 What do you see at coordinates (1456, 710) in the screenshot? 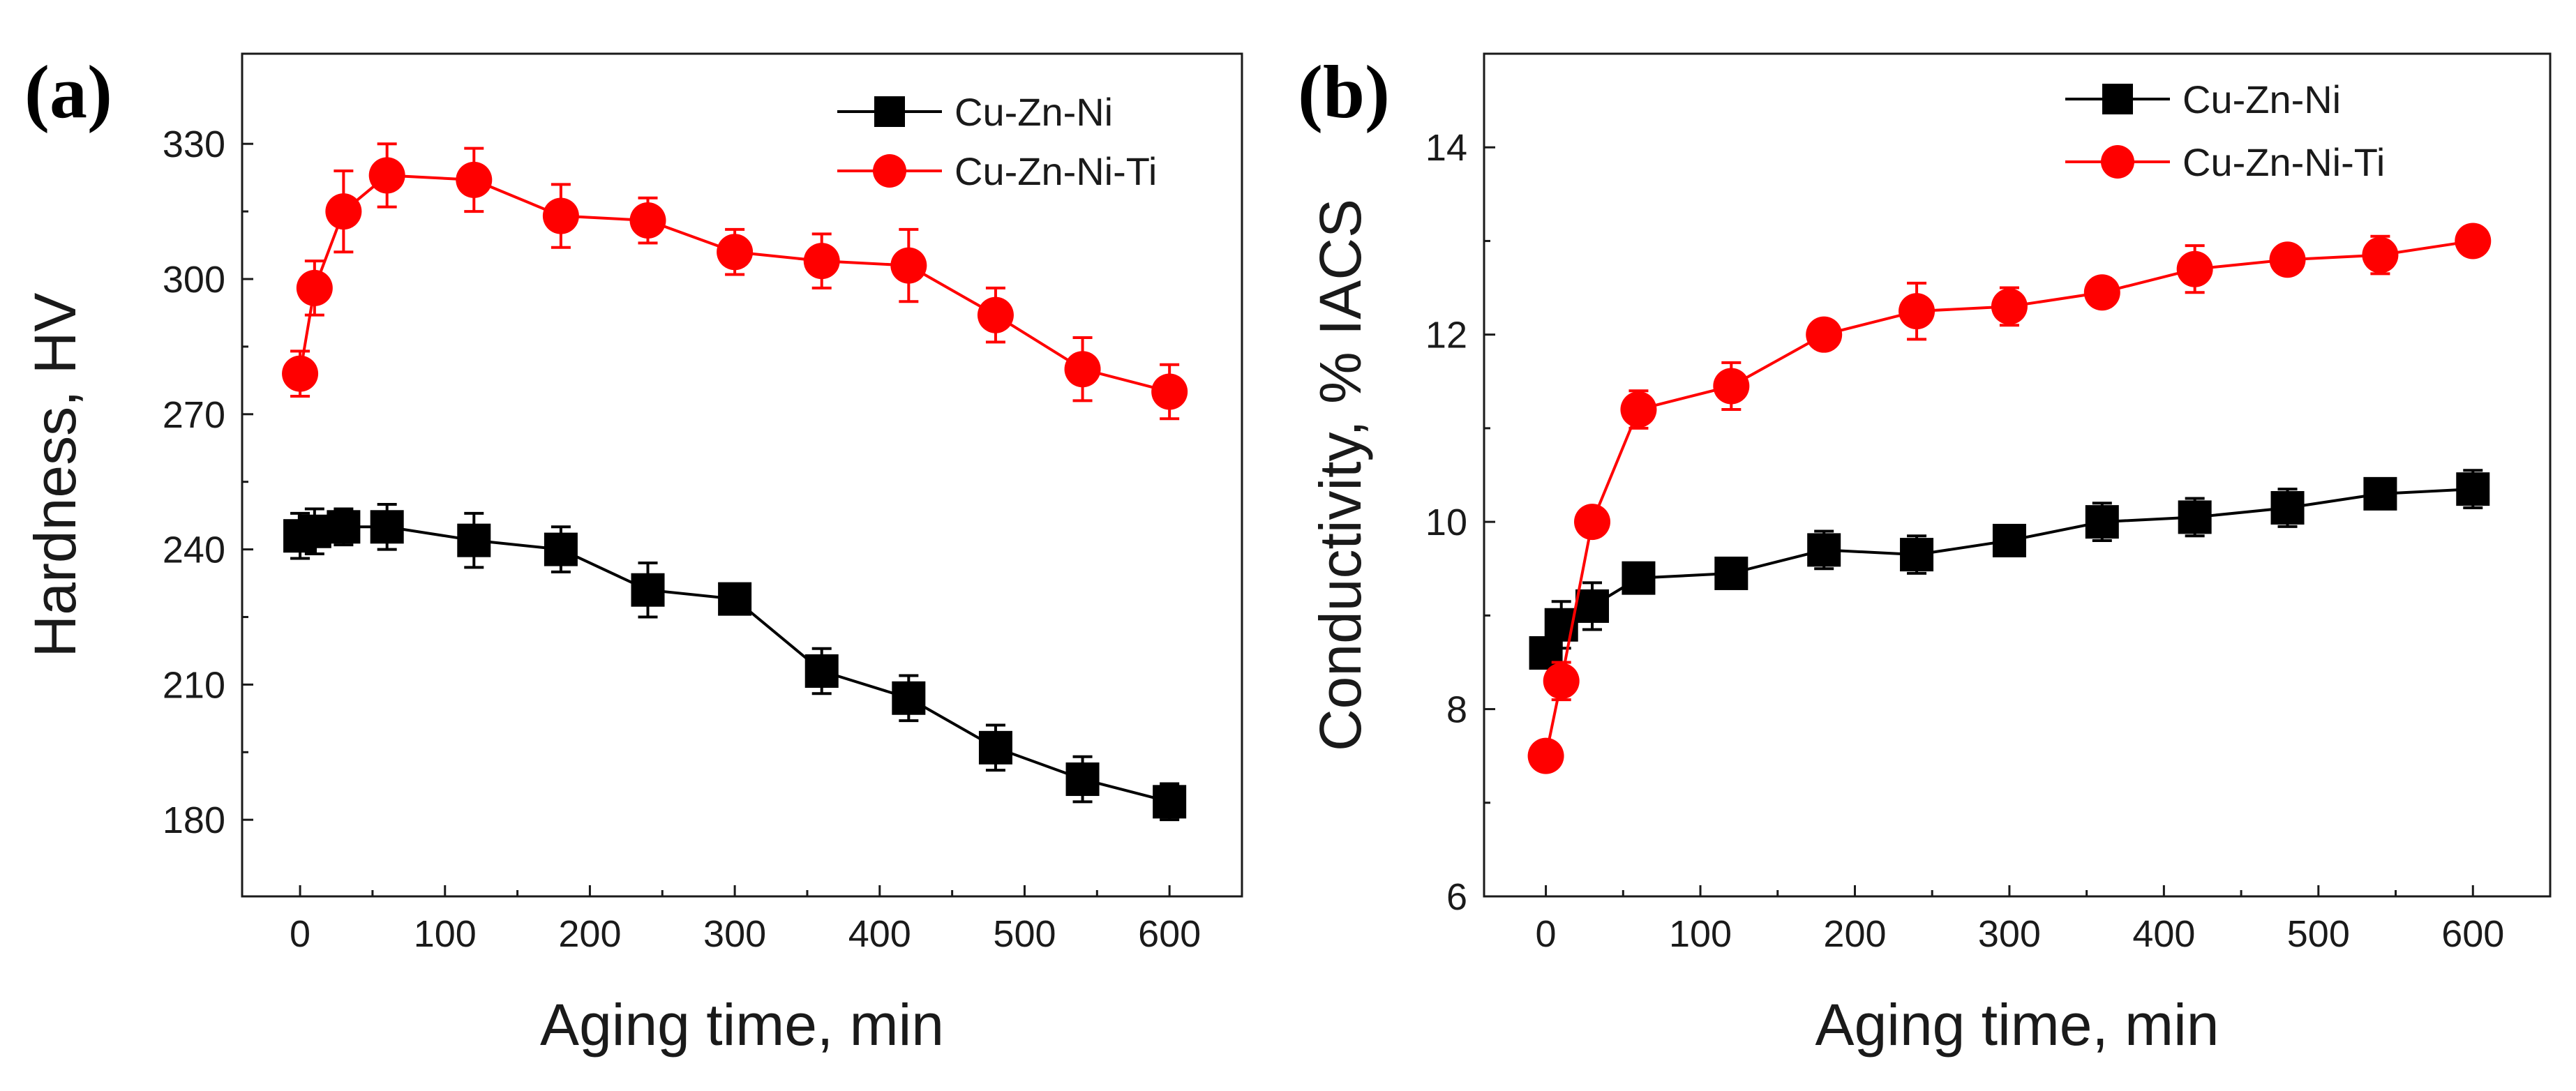
I see `y-tick-label: 8` at bounding box center [1456, 710].